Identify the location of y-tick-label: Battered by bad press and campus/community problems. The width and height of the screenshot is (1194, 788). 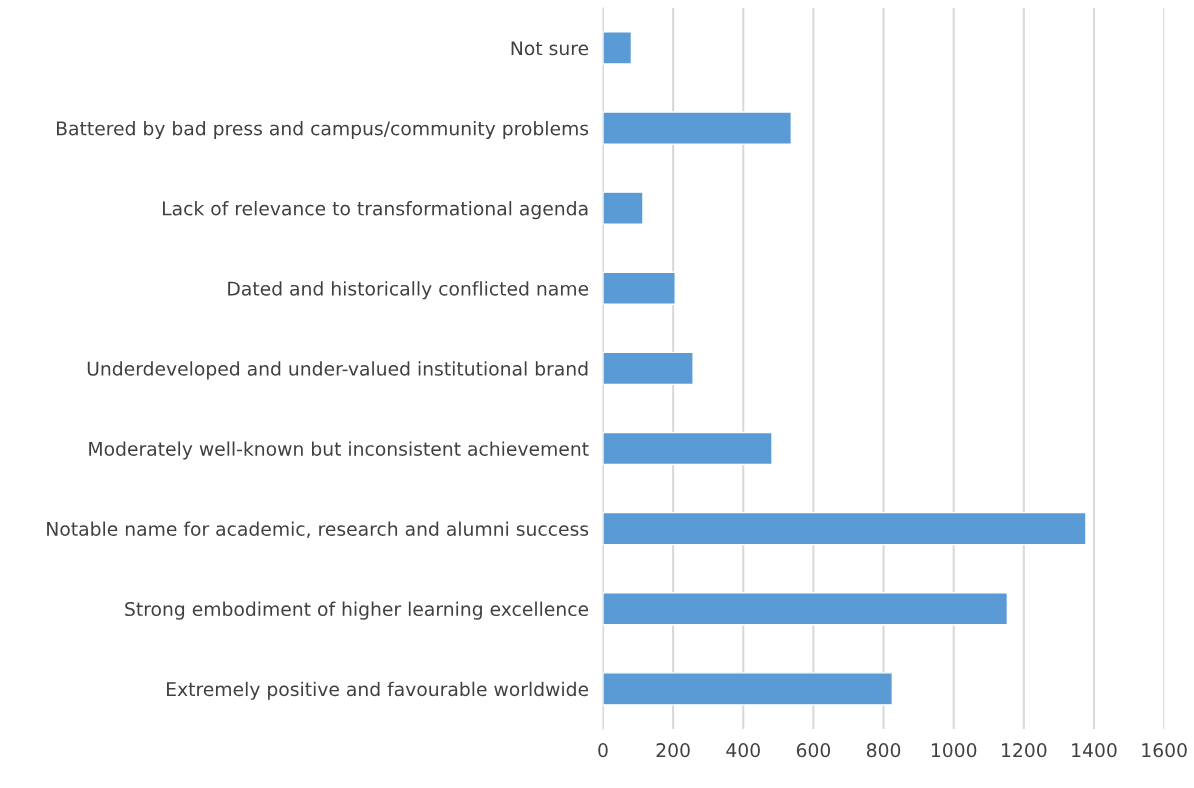
(323, 130).